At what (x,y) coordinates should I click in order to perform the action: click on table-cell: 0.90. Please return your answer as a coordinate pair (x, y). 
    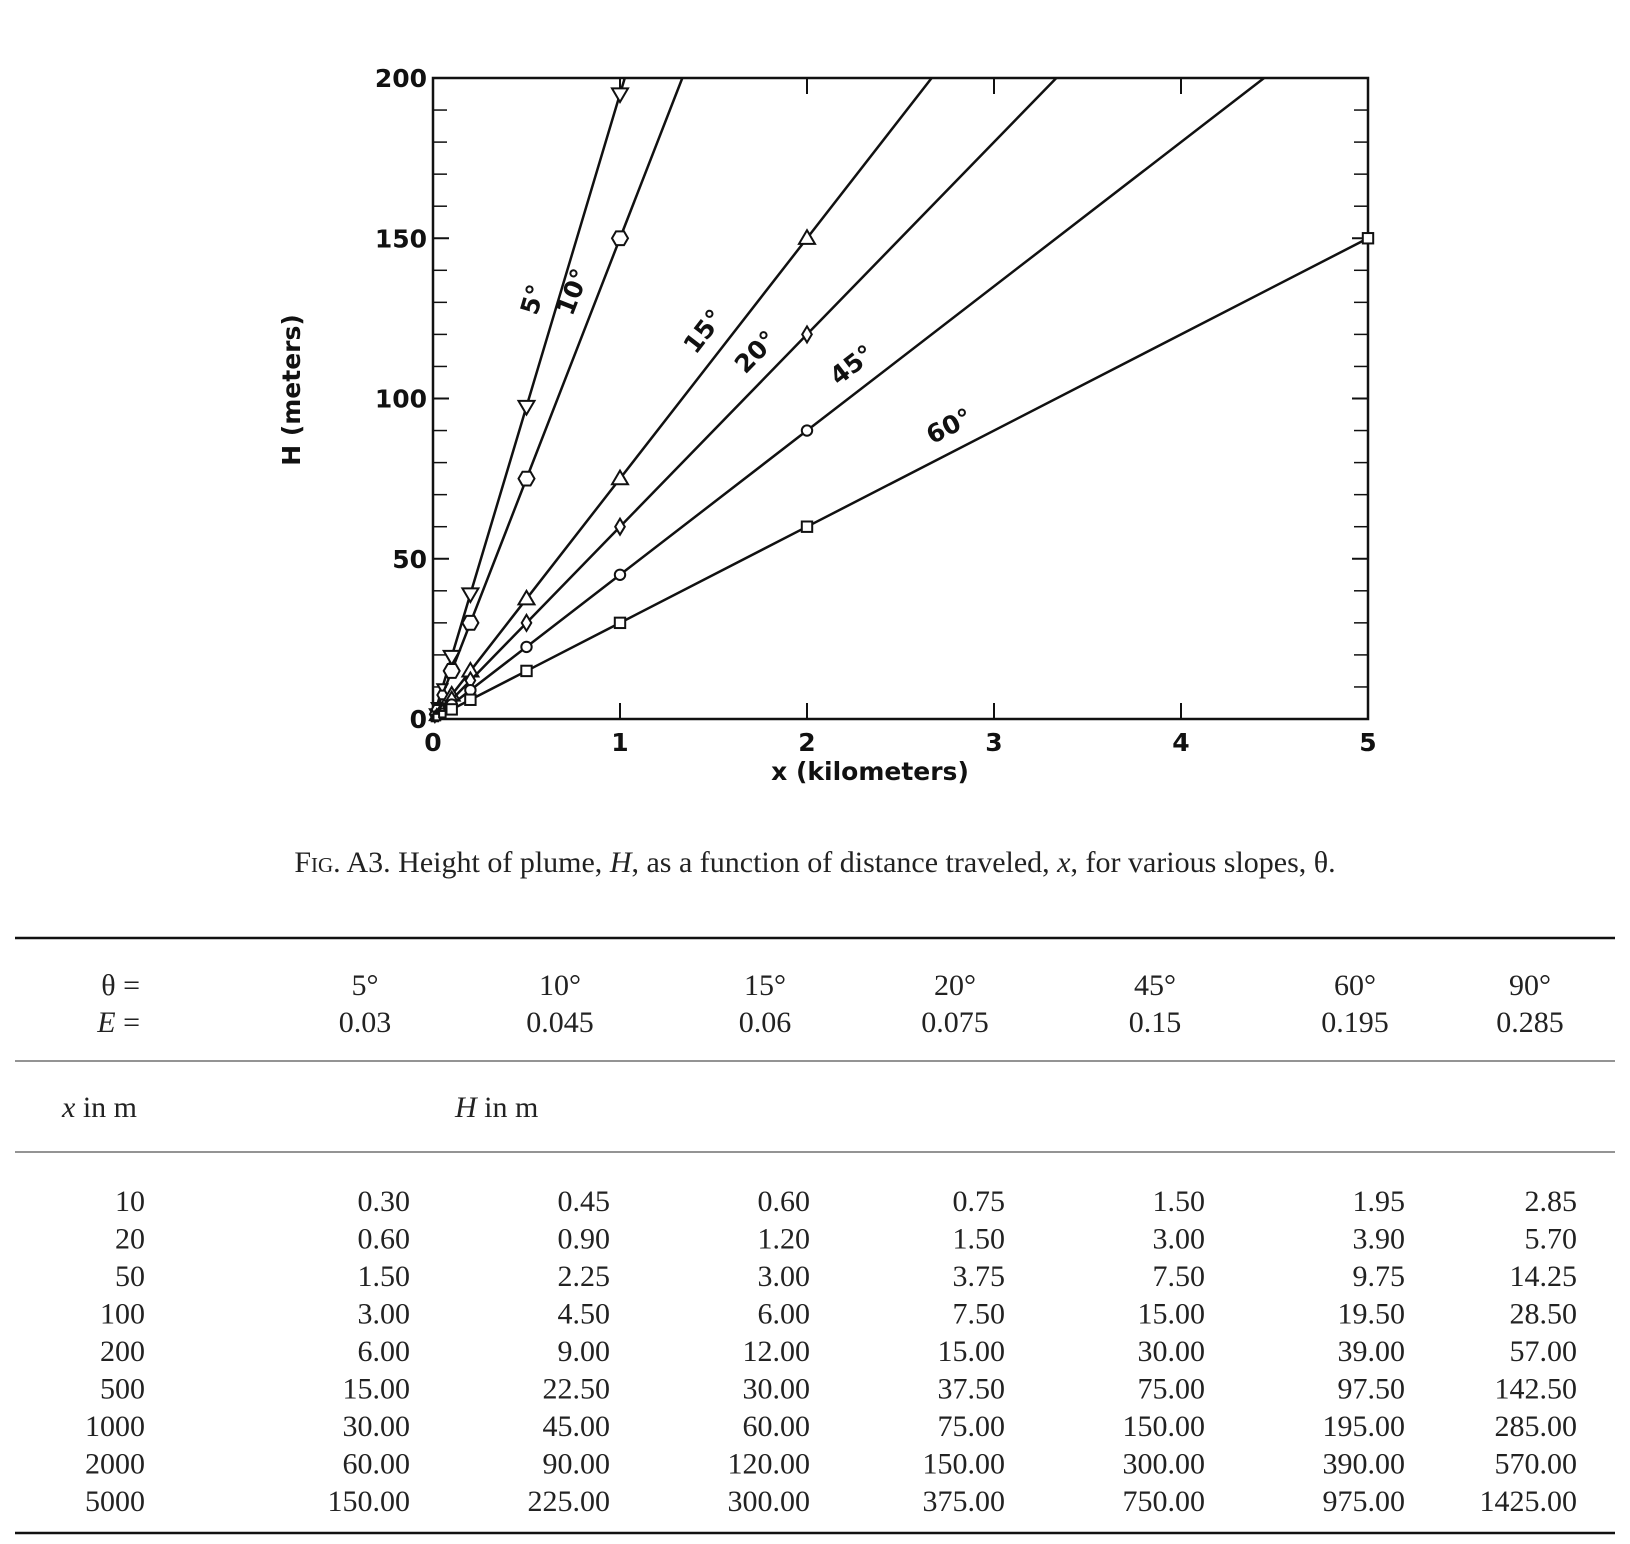
    Looking at the image, I should click on (584, 1239).